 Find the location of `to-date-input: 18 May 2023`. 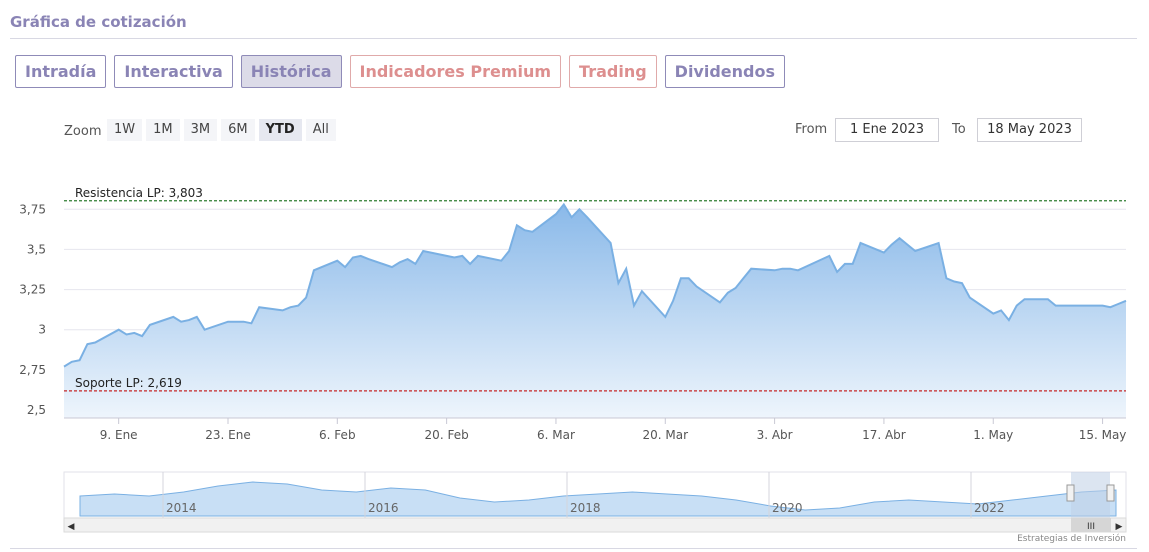

to-date-input: 18 May 2023 is located at coordinates (1029, 130).